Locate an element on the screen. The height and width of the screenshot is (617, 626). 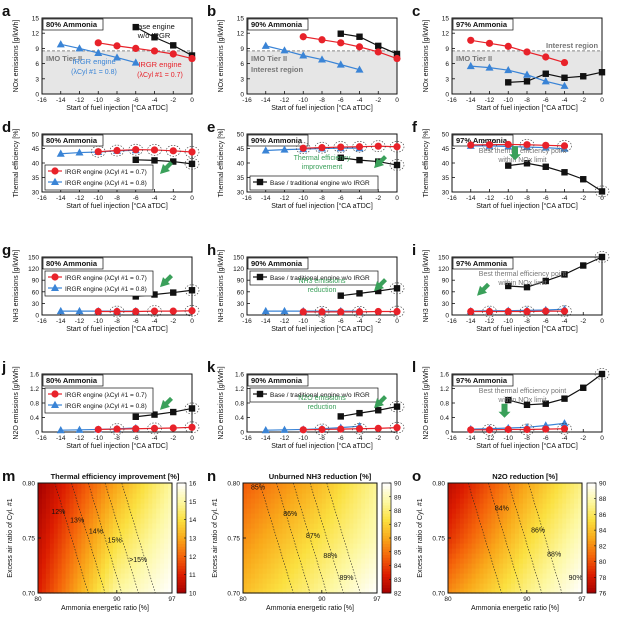
panel-letter-c: c is located at coordinates (416, 11).